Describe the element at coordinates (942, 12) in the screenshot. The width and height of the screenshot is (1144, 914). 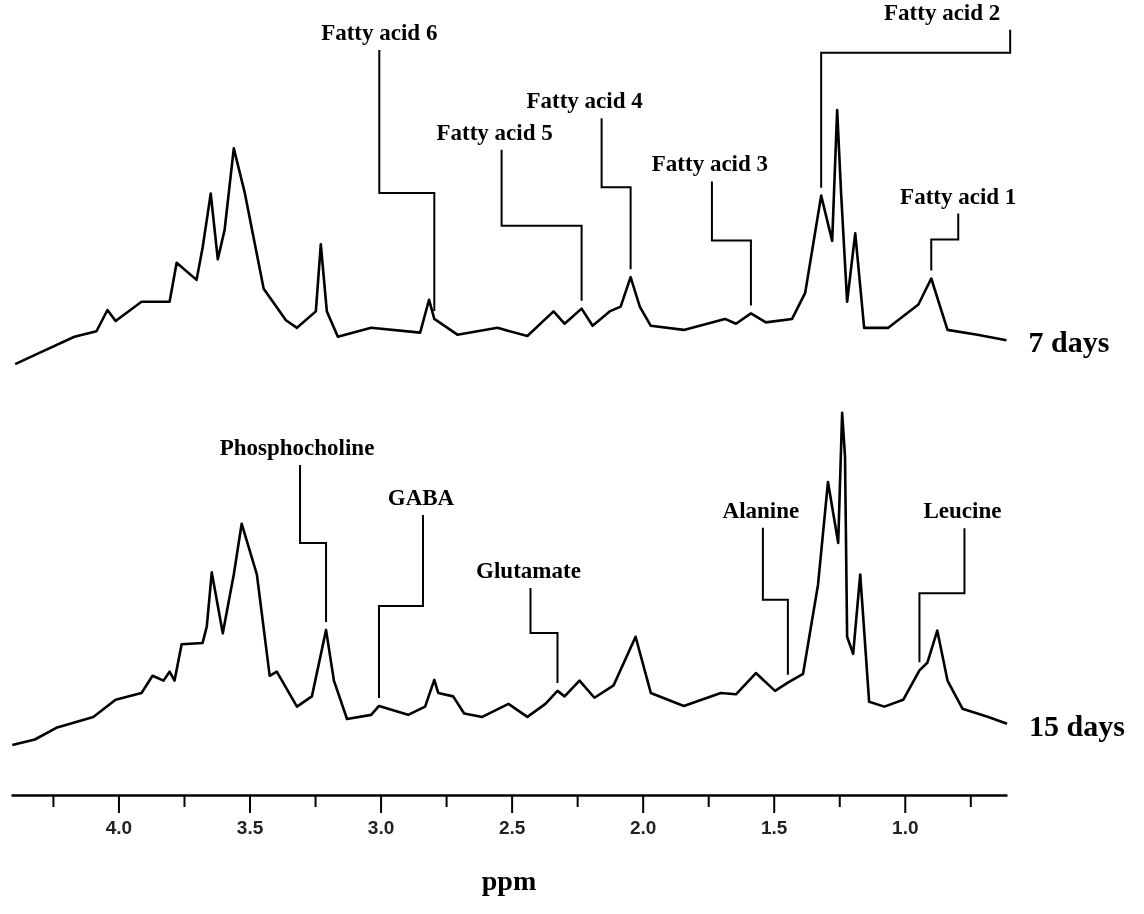
I see `annotation: Fatty acid 2` at that location.